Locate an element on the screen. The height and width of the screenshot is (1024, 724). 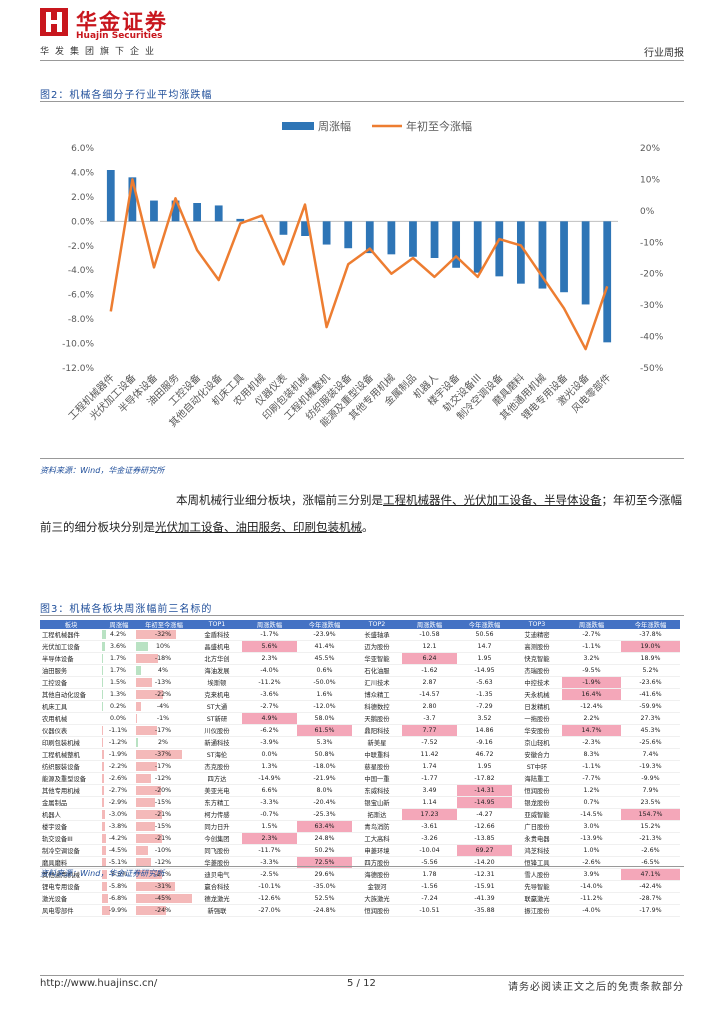
table-cell: 四方达 is located at coordinates (217, 778).